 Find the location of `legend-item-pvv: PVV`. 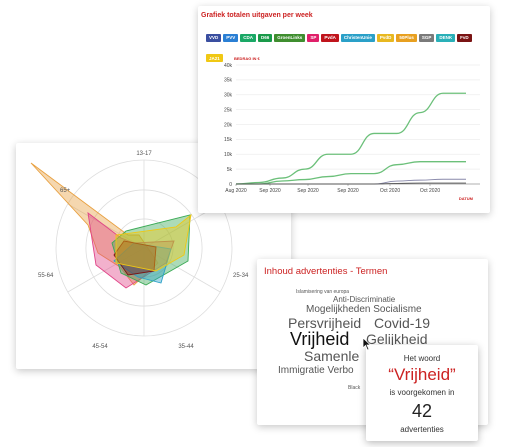

legend-item-pvv: PVV is located at coordinates (231, 37).